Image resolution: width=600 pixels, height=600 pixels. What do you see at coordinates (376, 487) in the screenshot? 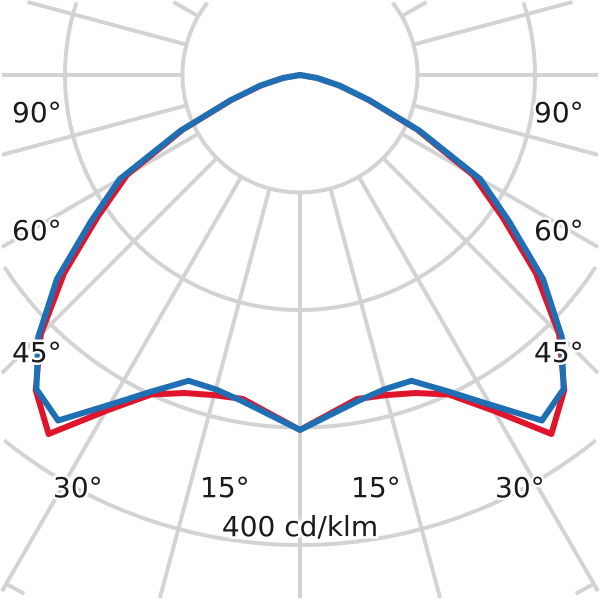
I see `angle-label-right-15: 15°` at bounding box center [376, 487].